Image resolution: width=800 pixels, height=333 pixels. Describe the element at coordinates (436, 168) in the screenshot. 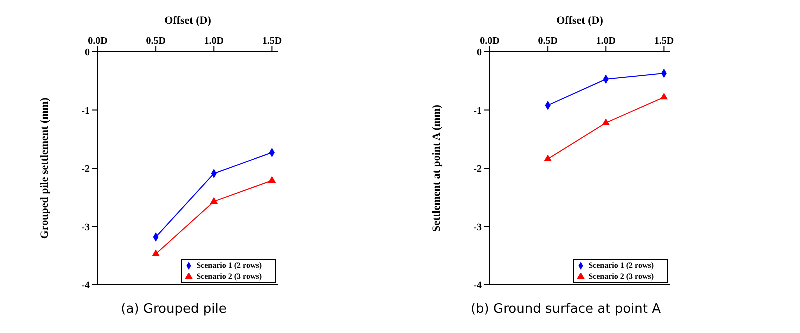

I see `y-axis-title: Settlement at point A (mm)` at that location.